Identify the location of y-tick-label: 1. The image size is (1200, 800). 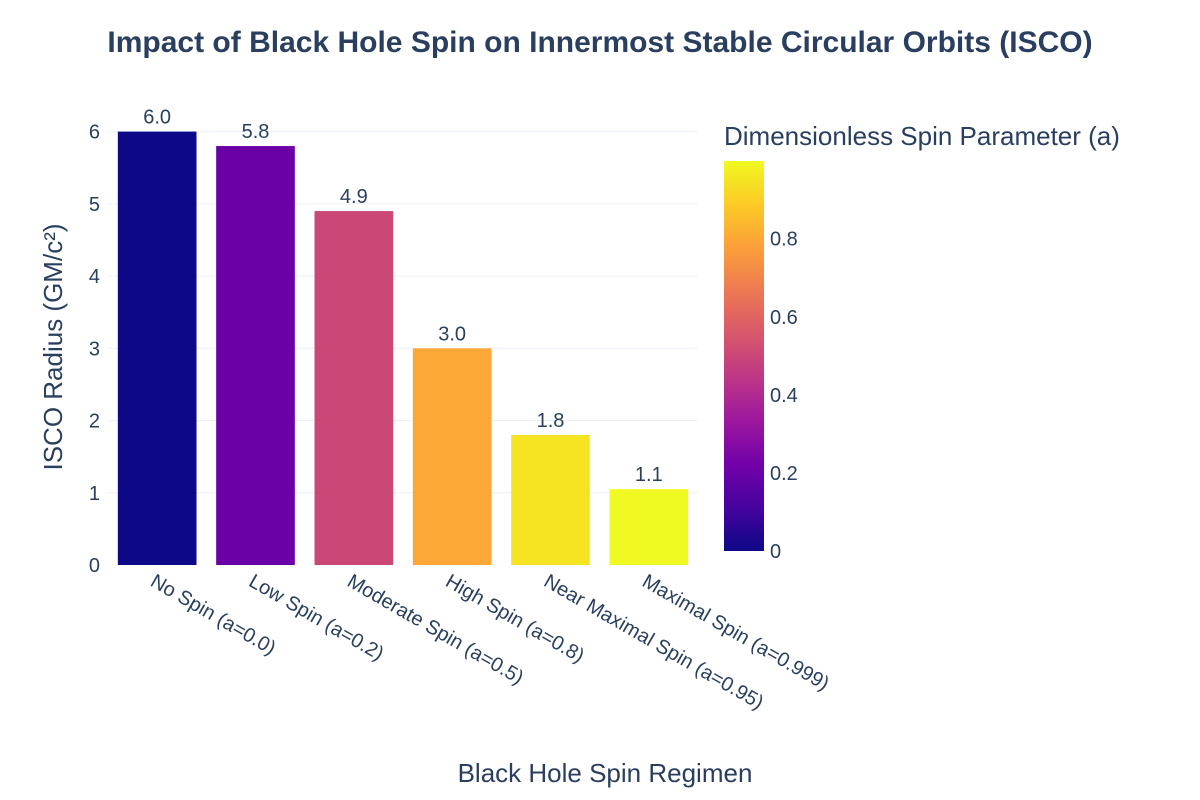
(94, 494).